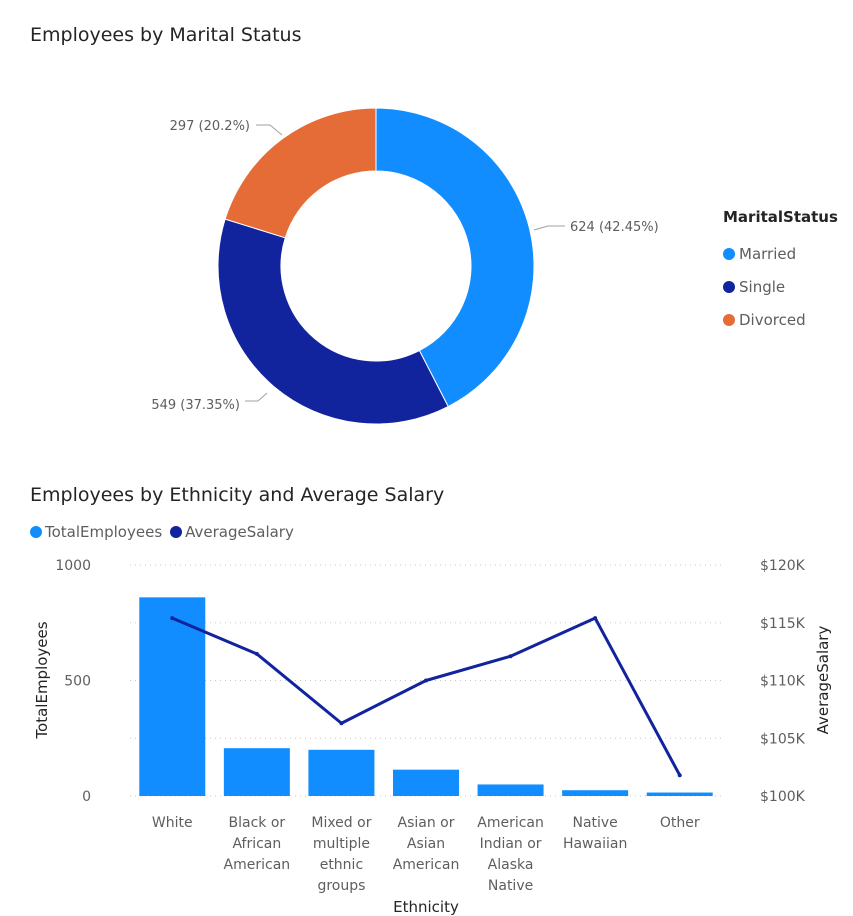 Image resolution: width=853 pixels, height=916 pixels. I want to click on legend-swatch-totalemployees, so click(36, 532).